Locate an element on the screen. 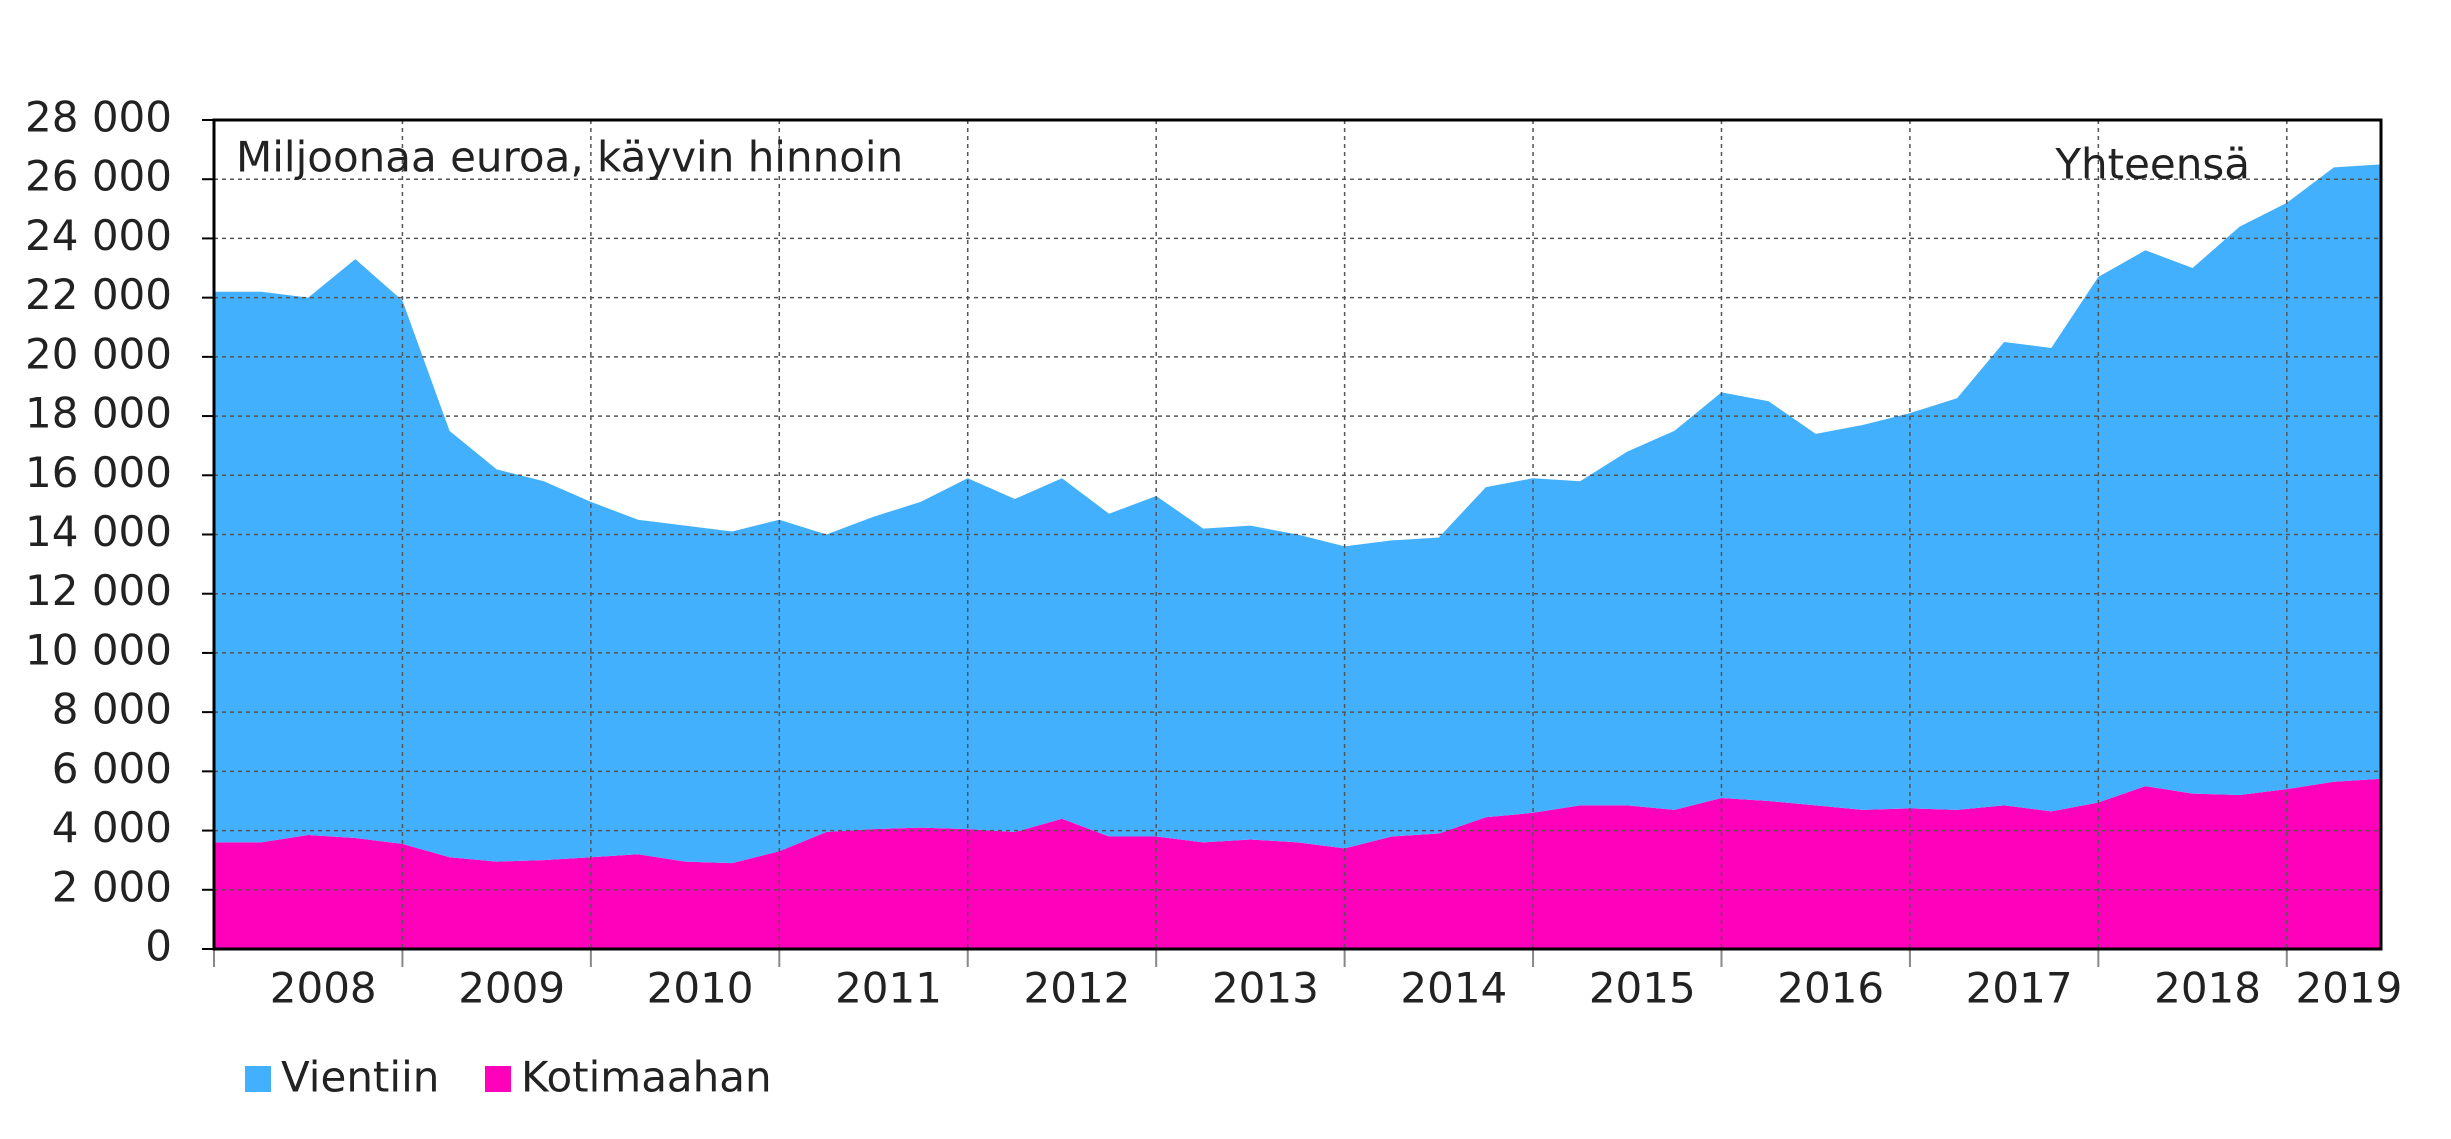  annotation: Yhteensä is located at coordinates (2152, 164).